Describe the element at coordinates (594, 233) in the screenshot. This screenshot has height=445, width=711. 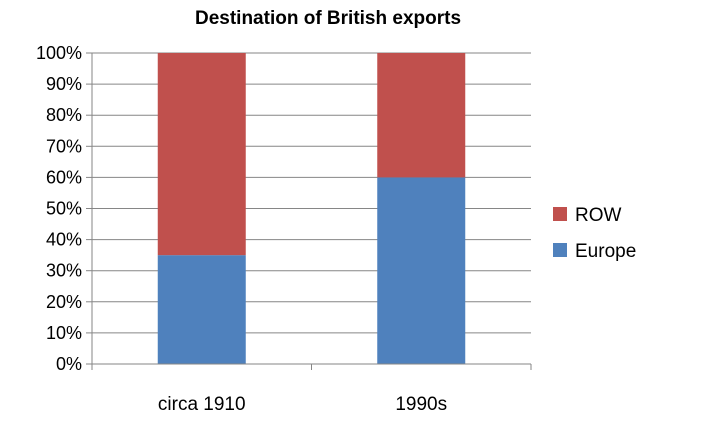
I see `legend: ROW Europe` at that location.